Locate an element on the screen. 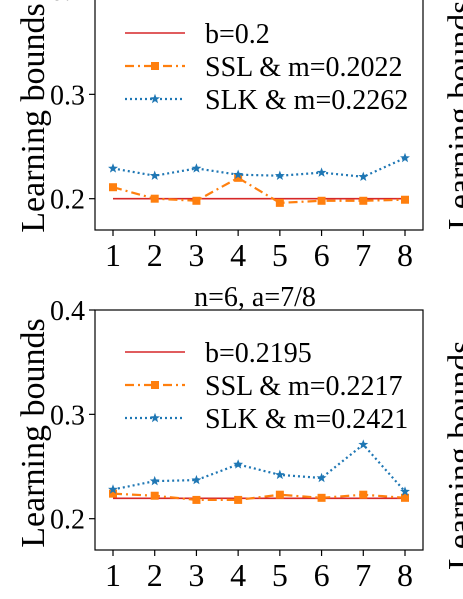 The image size is (463, 599). neighbor-ylabel-top: Learning bounds is located at coordinates (452, 115).